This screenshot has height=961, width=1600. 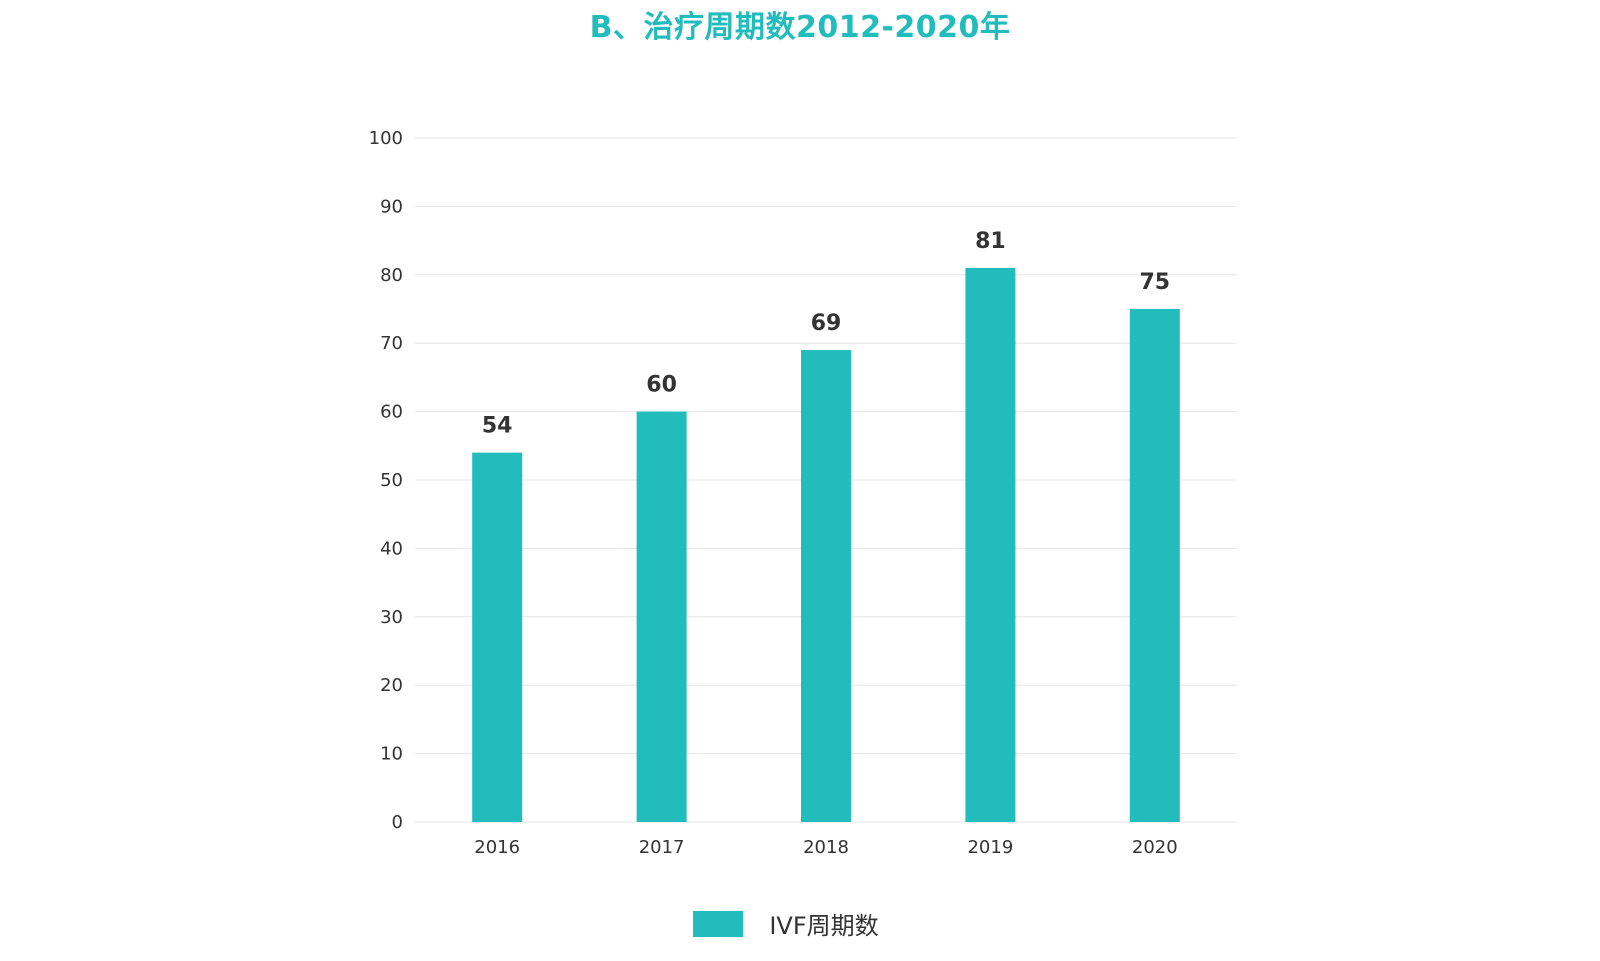 I want to click on data-label-2020: 75, so click(x=1154, y=282).